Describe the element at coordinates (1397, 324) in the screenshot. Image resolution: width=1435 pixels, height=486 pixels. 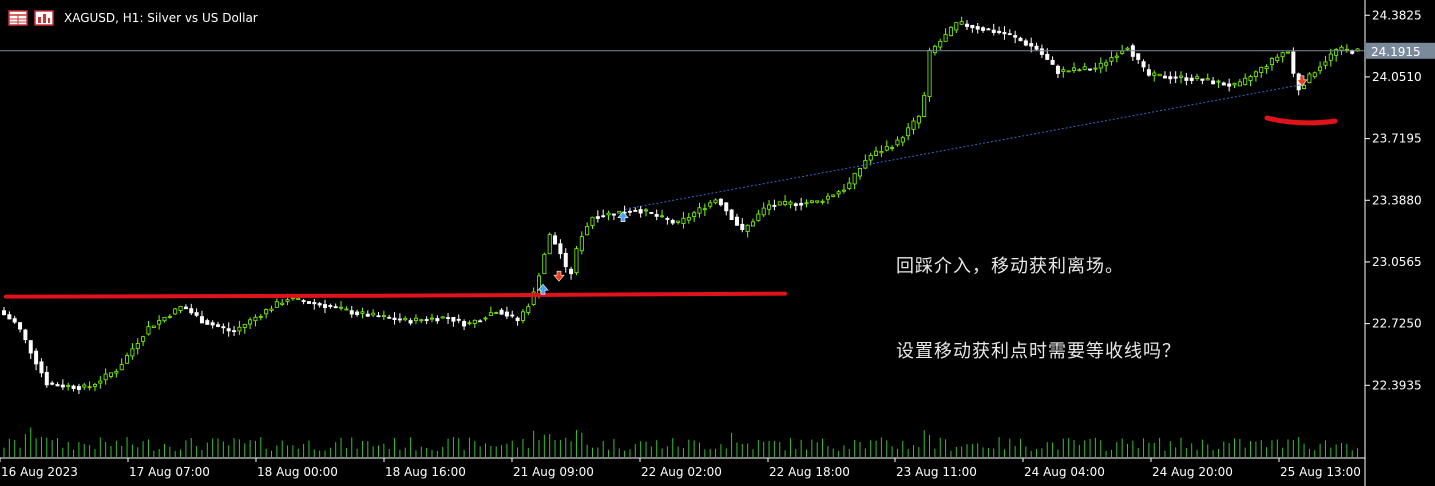
I see `price-tick-label: 22.7250` at that location.